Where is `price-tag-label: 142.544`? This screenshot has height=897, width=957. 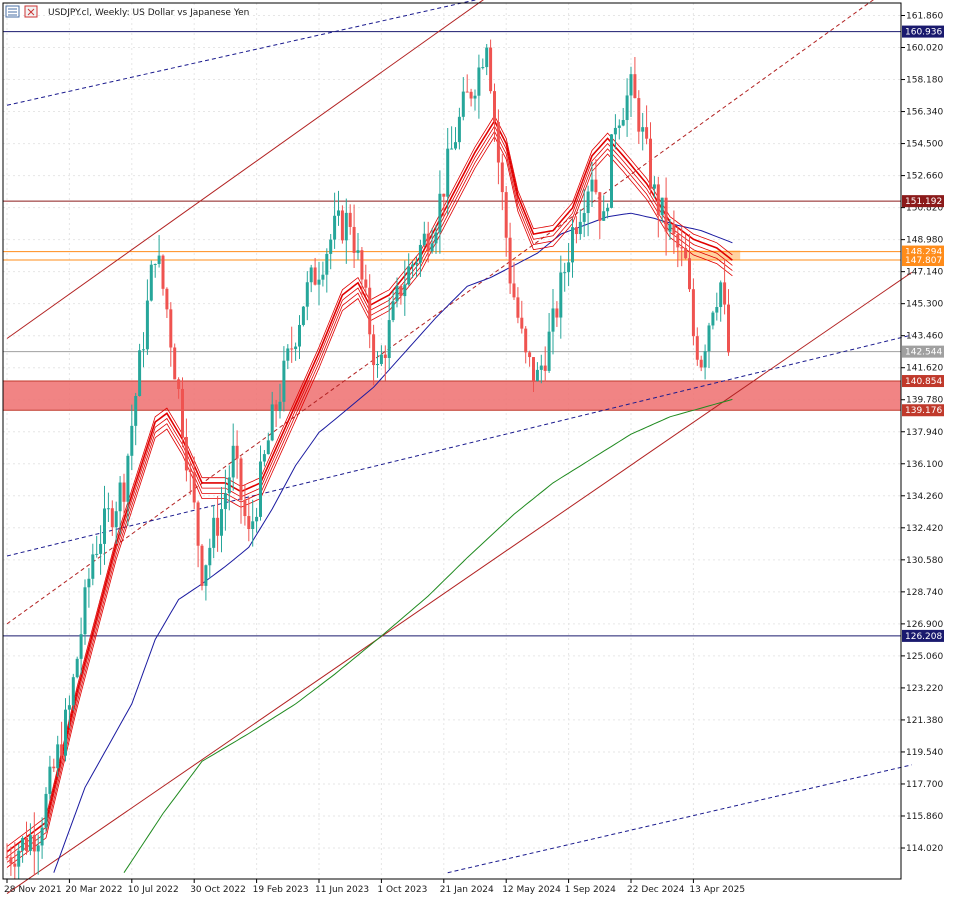 price-tag-label: 142.544 is located at coordinates (923, 353).